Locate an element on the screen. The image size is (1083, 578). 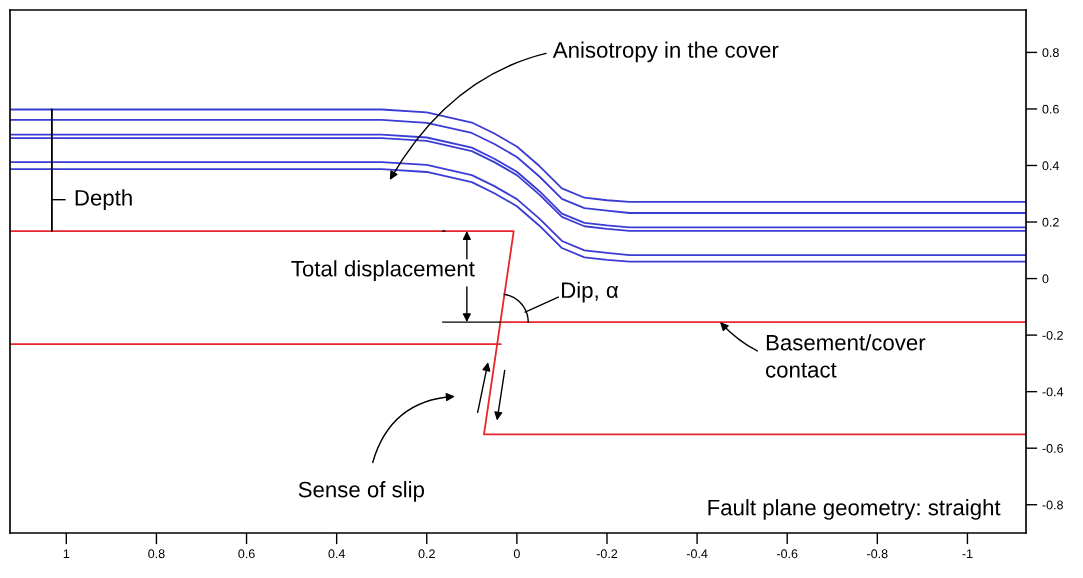
y-tick-label: 0 is located at coordinates (1045, 279).